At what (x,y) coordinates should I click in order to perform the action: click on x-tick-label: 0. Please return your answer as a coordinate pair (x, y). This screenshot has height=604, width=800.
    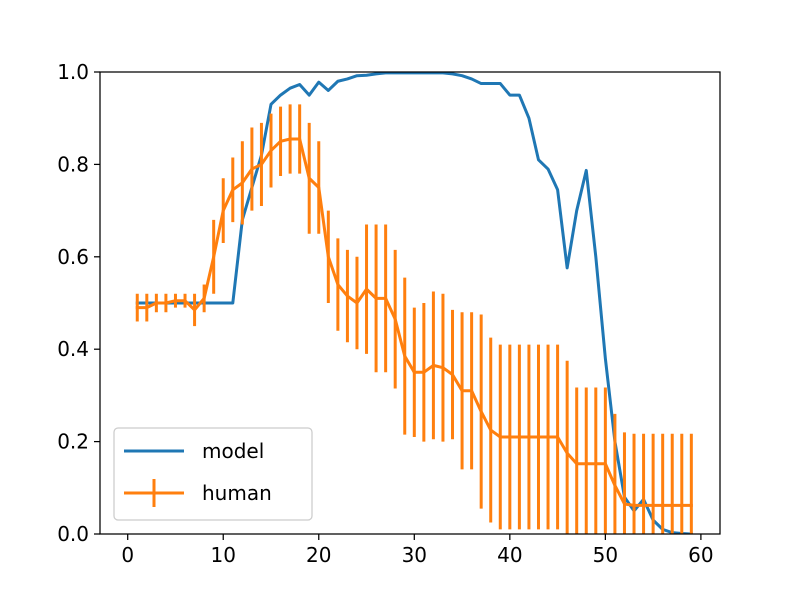
    Looking at the image, I should click on (127, 555).